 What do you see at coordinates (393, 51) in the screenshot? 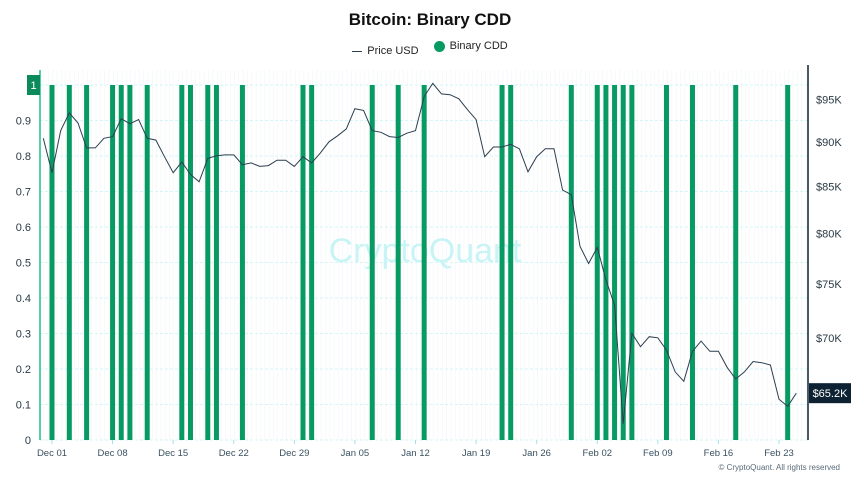
I see `legend-label-price: Price USD` at bounding box center [393, 51].